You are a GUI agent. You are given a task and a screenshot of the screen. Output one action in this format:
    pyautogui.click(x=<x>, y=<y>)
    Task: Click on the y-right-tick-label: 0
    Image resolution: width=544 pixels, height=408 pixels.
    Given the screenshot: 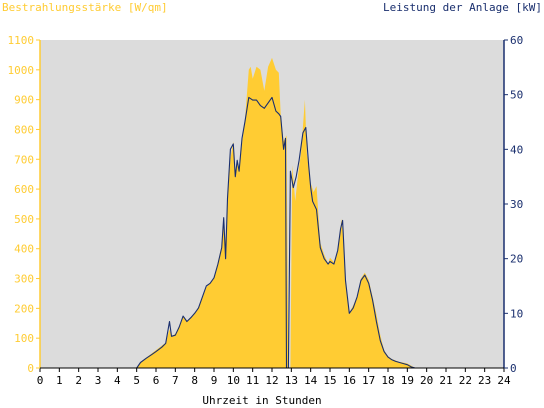 What is the action you would take?
    pyautogui.click(x=513, y=368)
    